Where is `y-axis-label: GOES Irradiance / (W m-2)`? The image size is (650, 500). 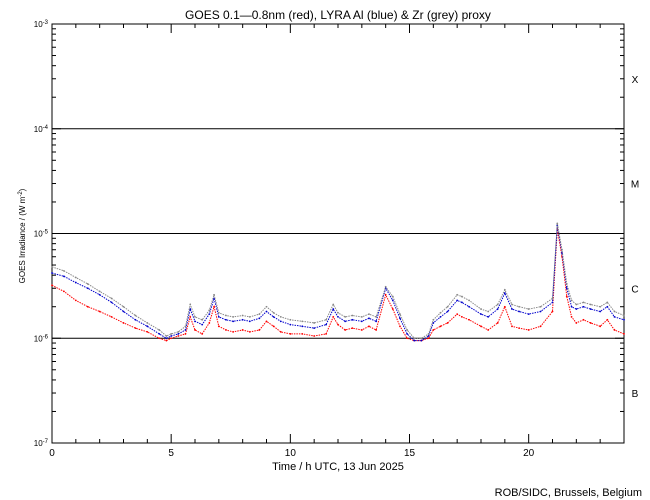 y-axis-label: GOES Irradiance / (W m-2) is located at coordinates (22, 235).